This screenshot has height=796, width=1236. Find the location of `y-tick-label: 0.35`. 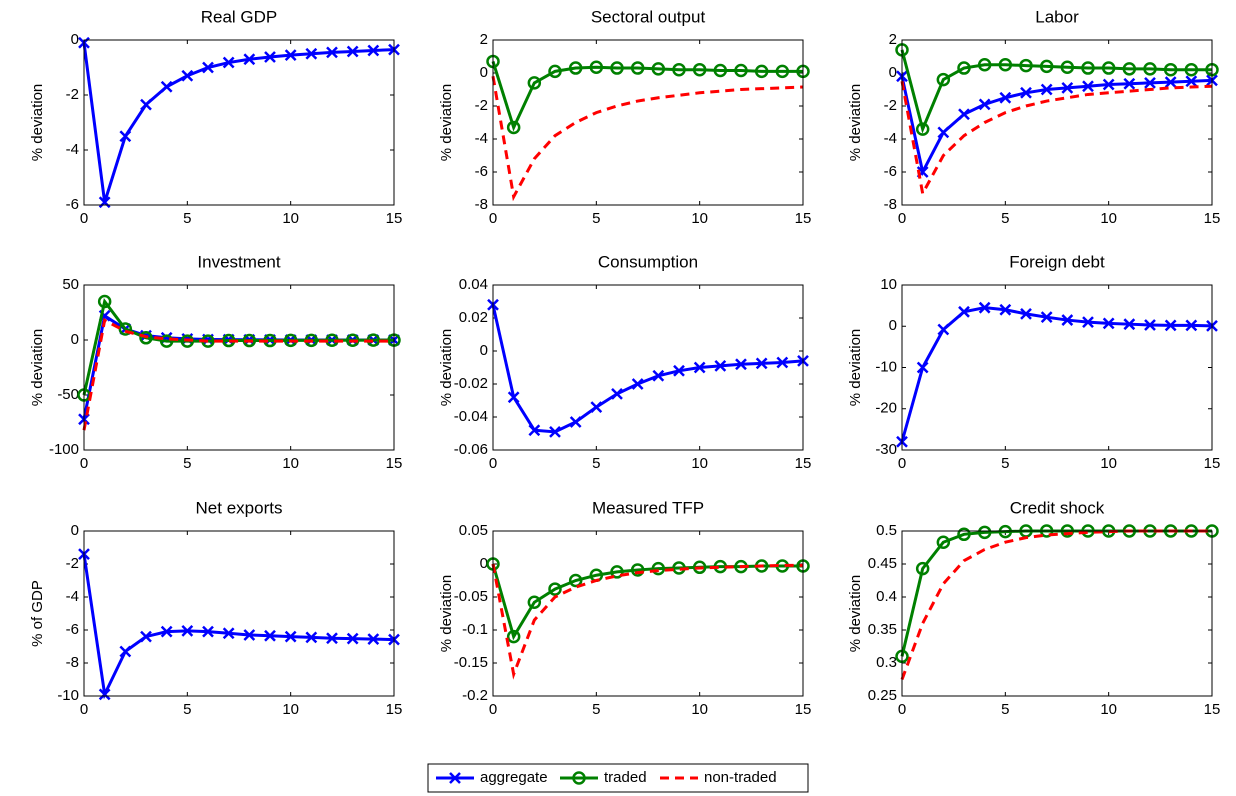

y-tick-label: 0.35 is located at coordinates (882, 629).